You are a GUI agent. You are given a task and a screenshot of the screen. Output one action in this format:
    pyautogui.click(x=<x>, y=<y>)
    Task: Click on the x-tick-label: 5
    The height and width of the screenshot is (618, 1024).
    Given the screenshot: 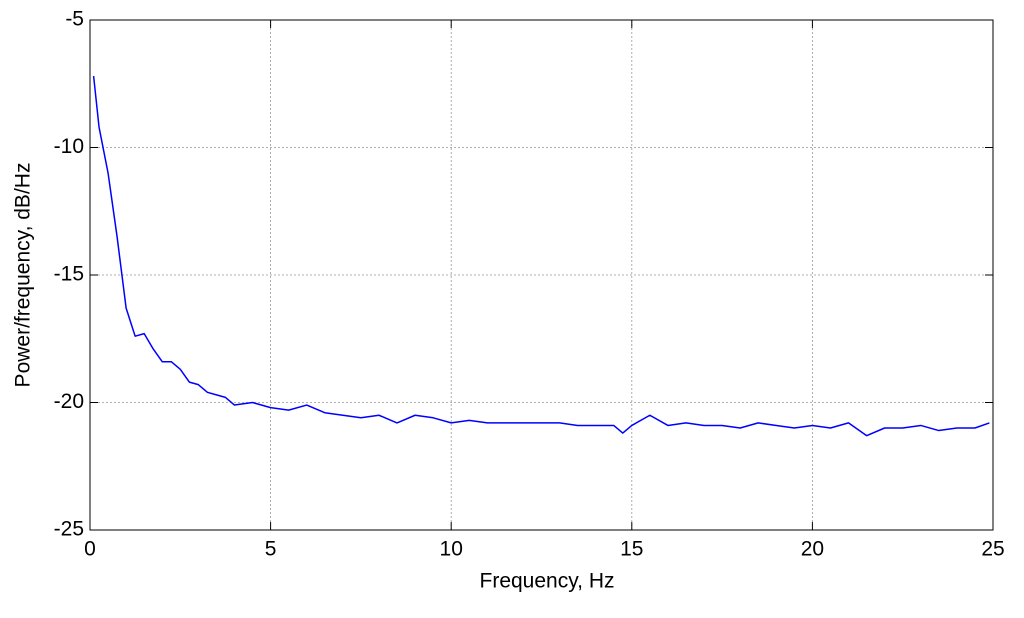 What is the action you would take?
    pyautogui.click(x=271, y=549)
    